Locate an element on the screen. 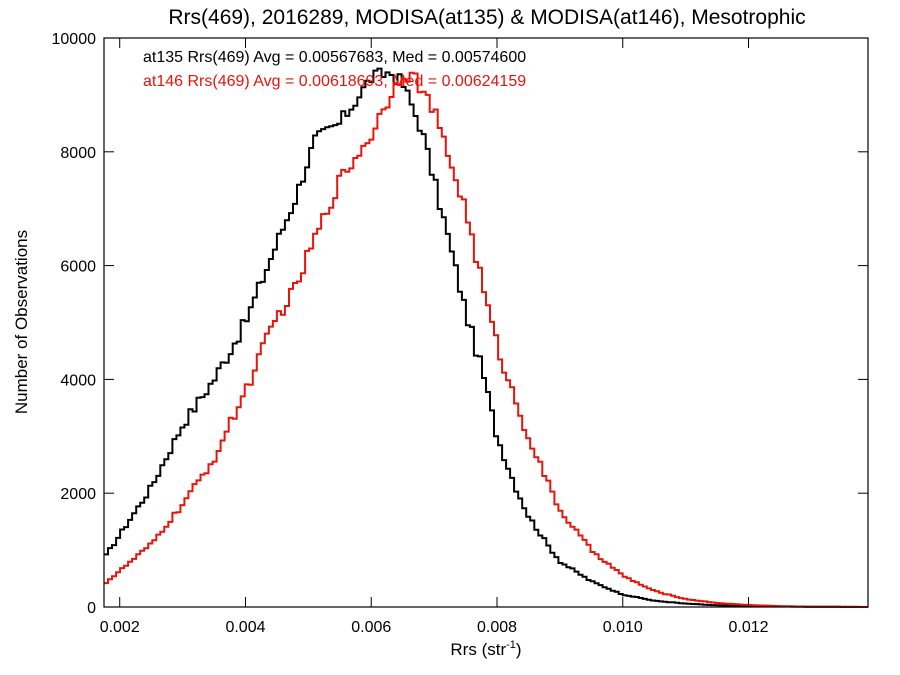 The image size is (900, 675). x-tick-label: 0.010 is located at coordinates (623, 627).